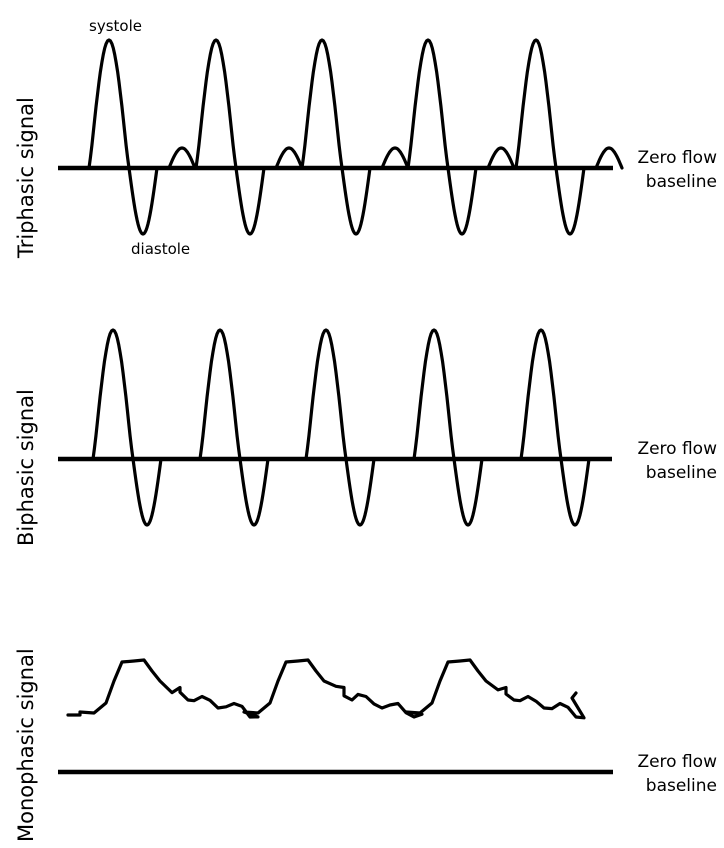 The height and width of the screenshot is (848, 724). What do you see at coordinates (681, 473) in the screenshot?
I see `biphasic-zero-flow-label-line2: baseline` at bounding box center [681, 473].